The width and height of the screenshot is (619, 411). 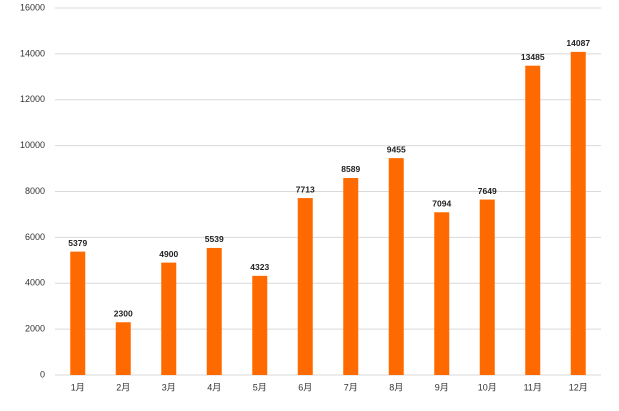 I want to click on x-tick-label: 11月, so click(x=533, y=387).